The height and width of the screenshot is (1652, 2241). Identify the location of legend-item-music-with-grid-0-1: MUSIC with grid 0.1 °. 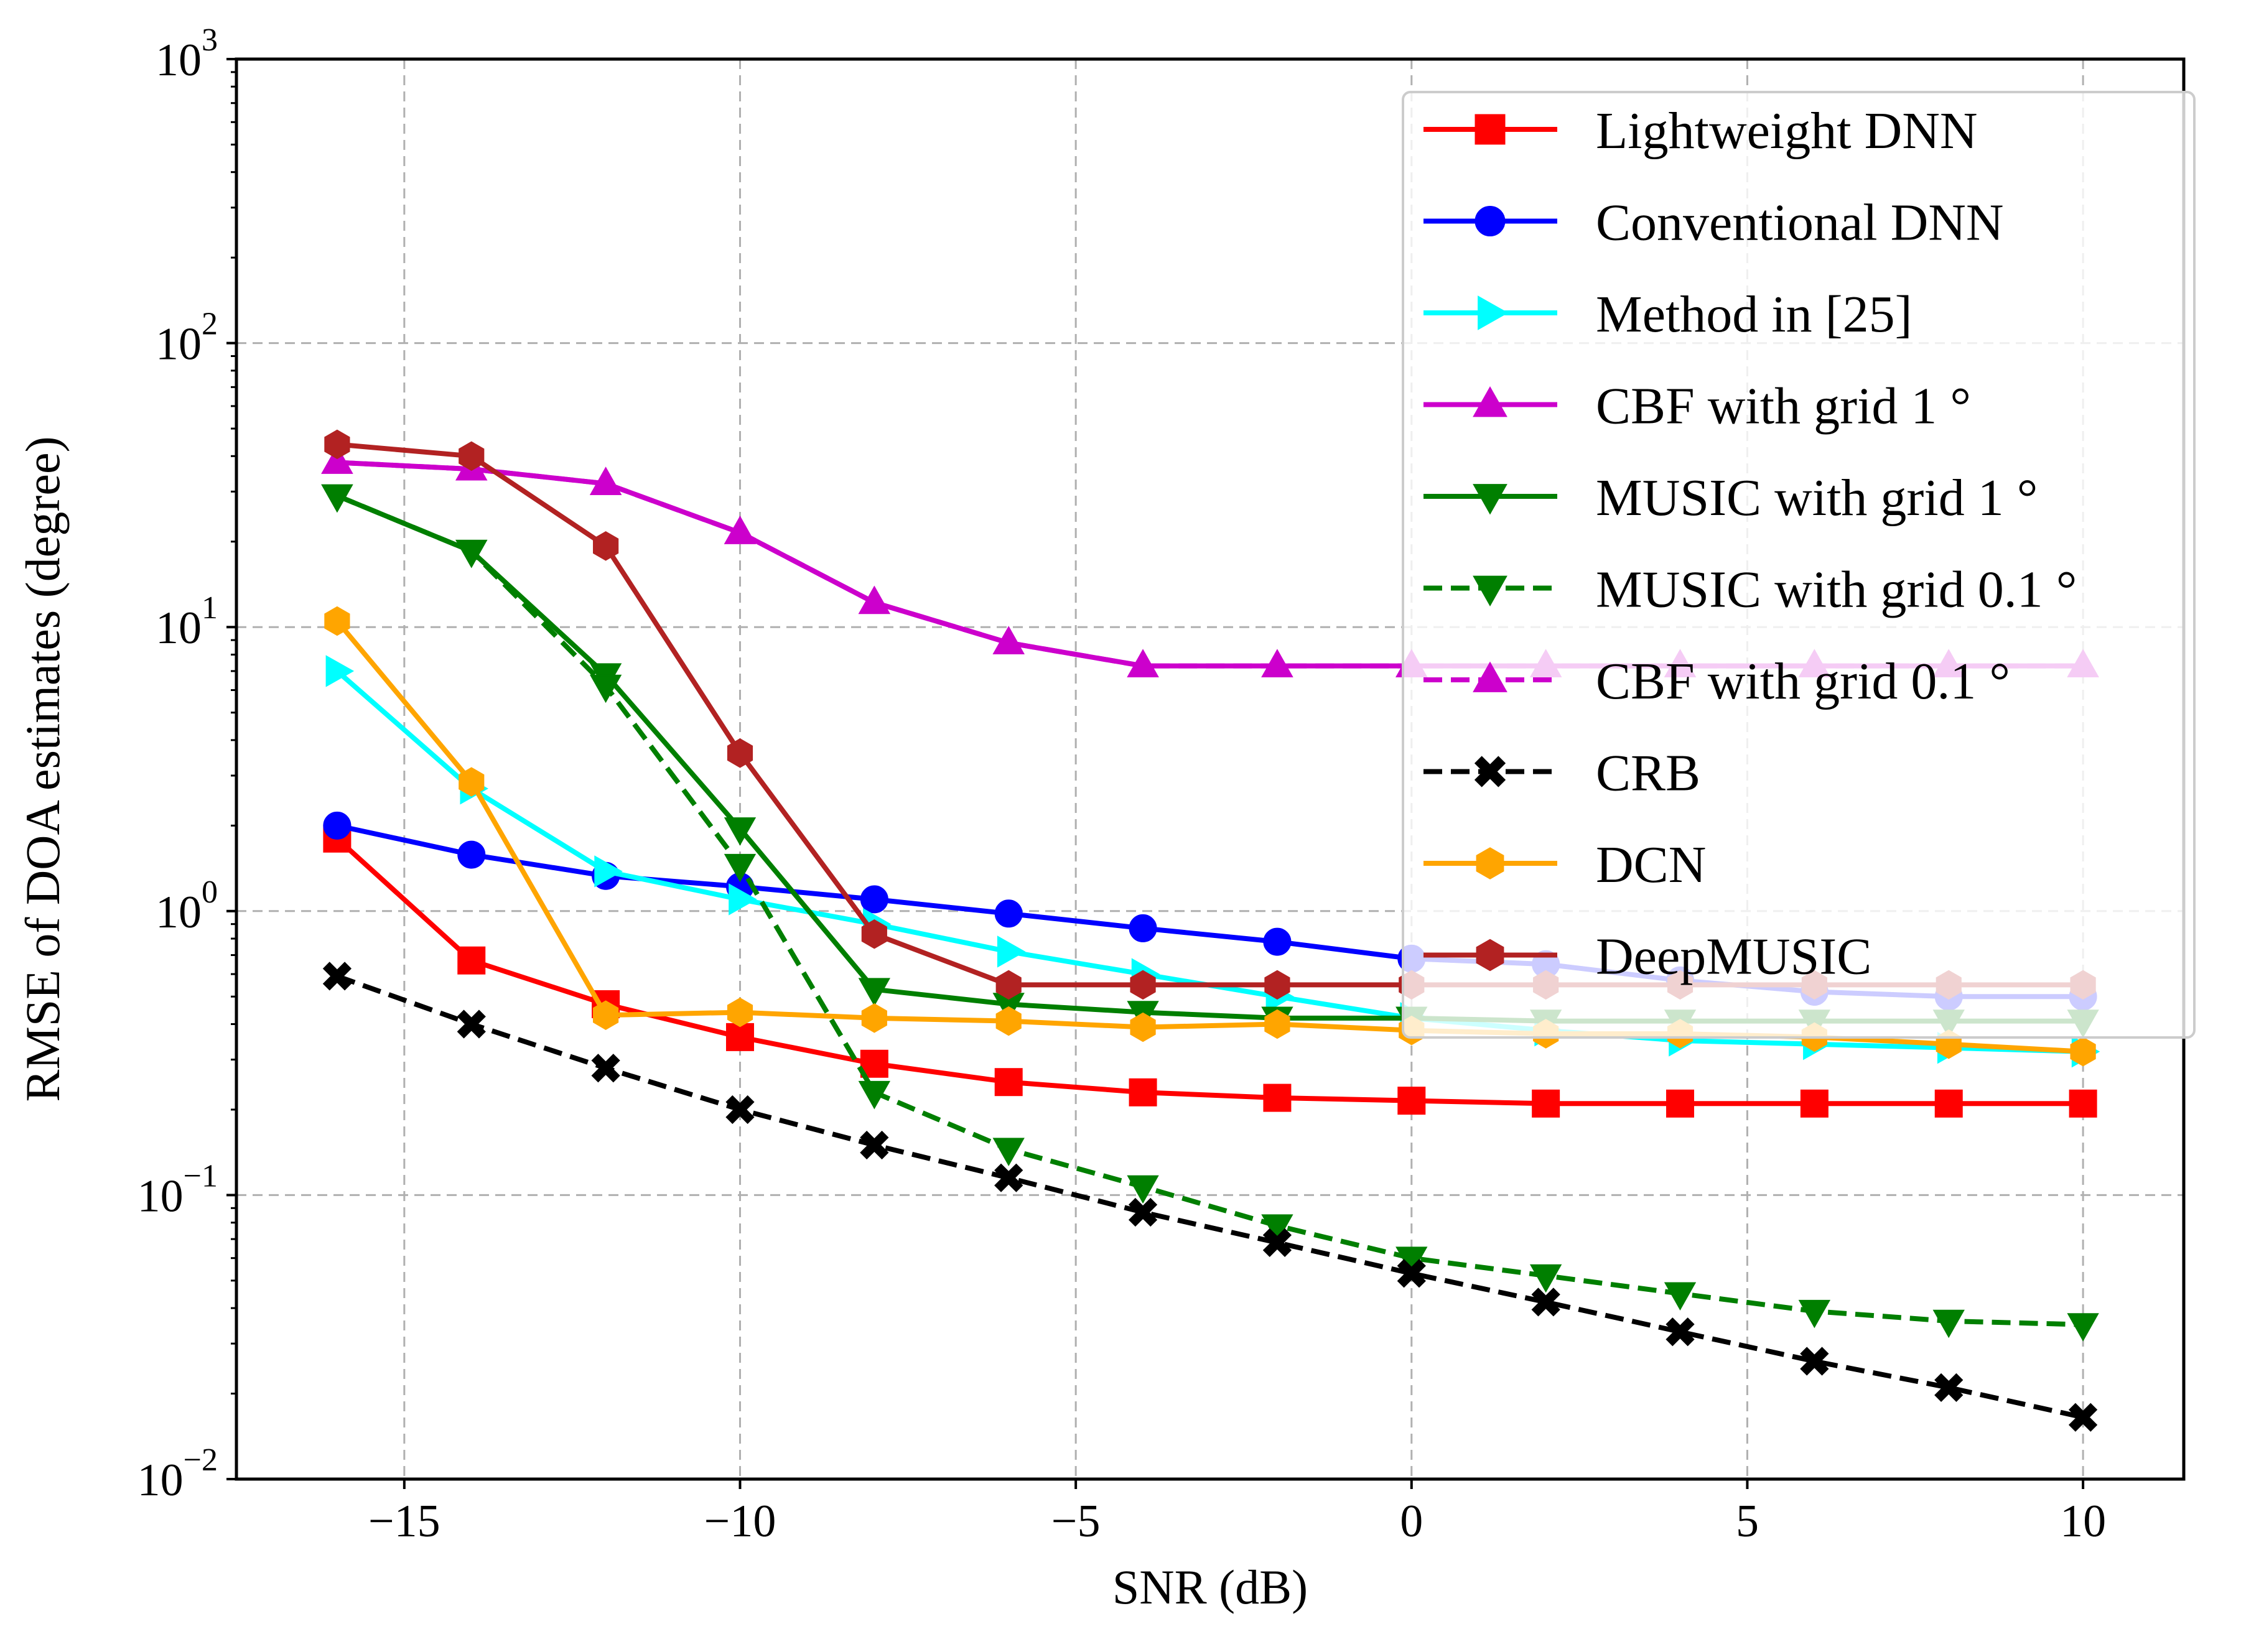
(1750, 590).